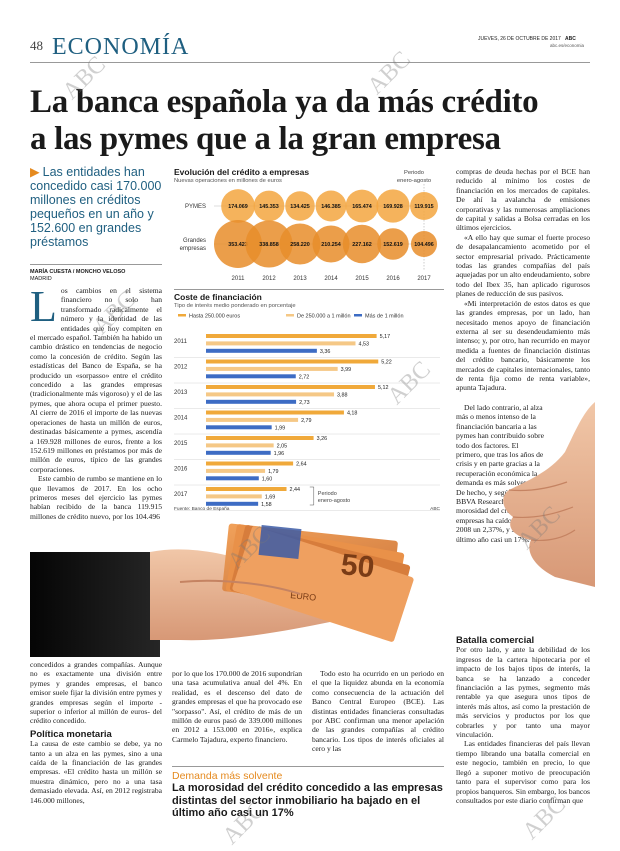 This screenshot has width=620, height=851. Describe the element at coordinates (195, 207) in the screenshot. I see `series-label-pymes: PYMES` at that location.